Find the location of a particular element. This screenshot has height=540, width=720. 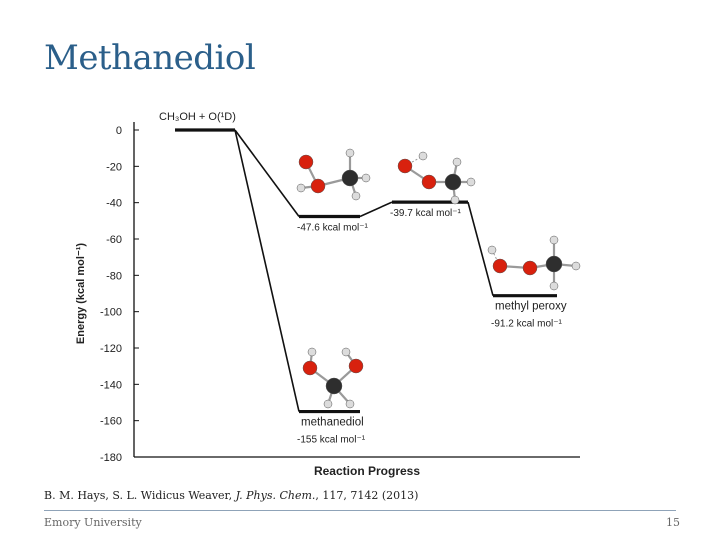

level-value-label: -39.7 kcal mol⁻¹ is located at coordinates (426, 213).